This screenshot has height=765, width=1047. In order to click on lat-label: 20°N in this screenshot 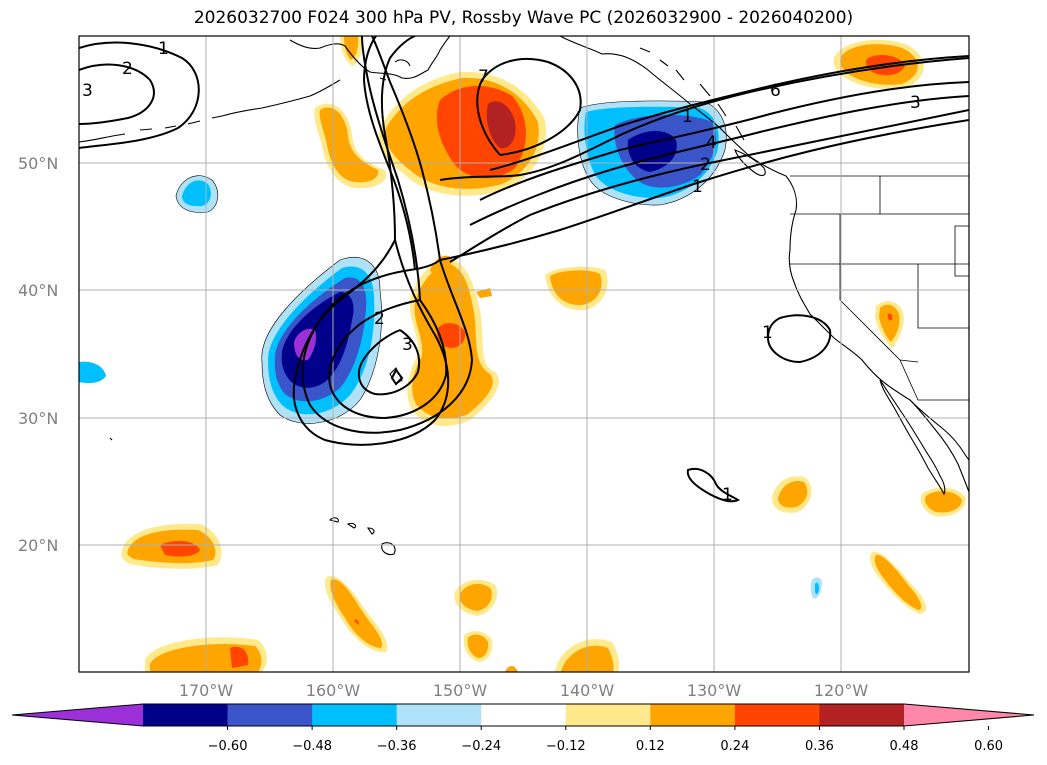, I will do `click(38, 545)`.